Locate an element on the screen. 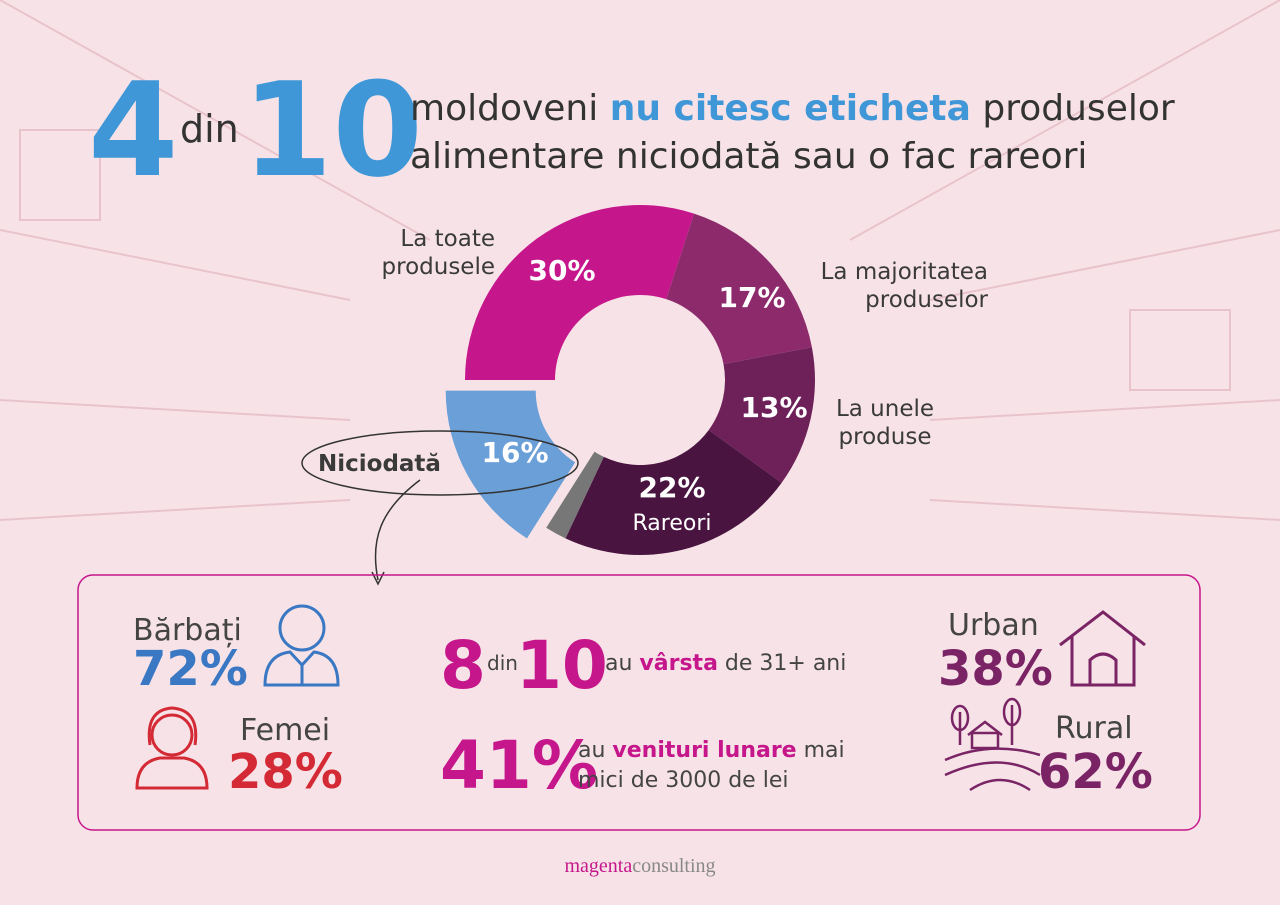 Image resolution: width=1280 pixels, height=905 pixels. men-value: 72% is located at coordinates (190, 669).